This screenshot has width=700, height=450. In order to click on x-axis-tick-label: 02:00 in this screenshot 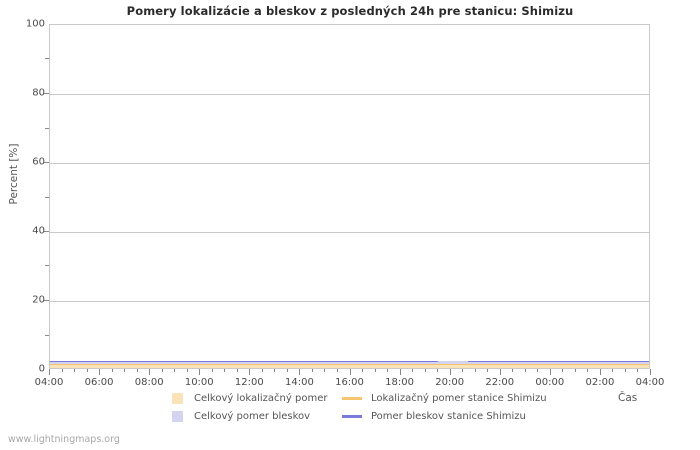, I will do `click(600, 382)`.